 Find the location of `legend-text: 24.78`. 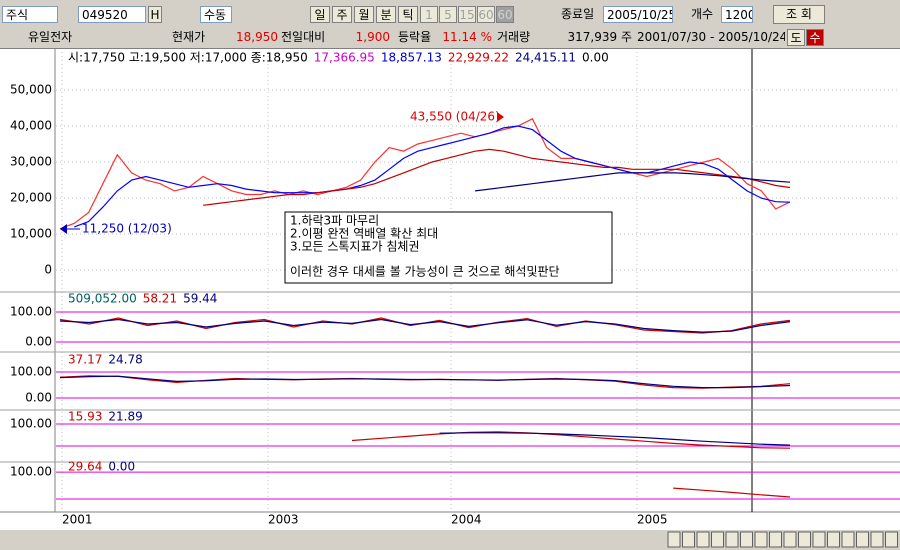

legend-text: 24.78 is located at coordinates (125, 360).